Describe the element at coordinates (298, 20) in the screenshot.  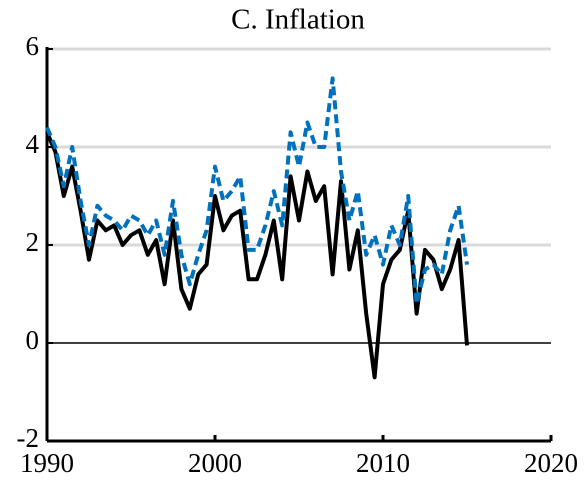
I see `chart-title: C. Inflation` at that location.